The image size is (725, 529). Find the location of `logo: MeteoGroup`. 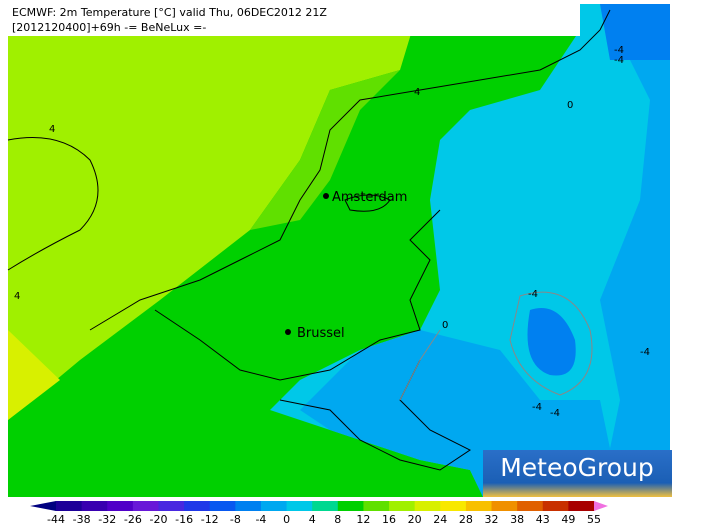

logo: MeteoGroup is located at coordinates (577, 467).